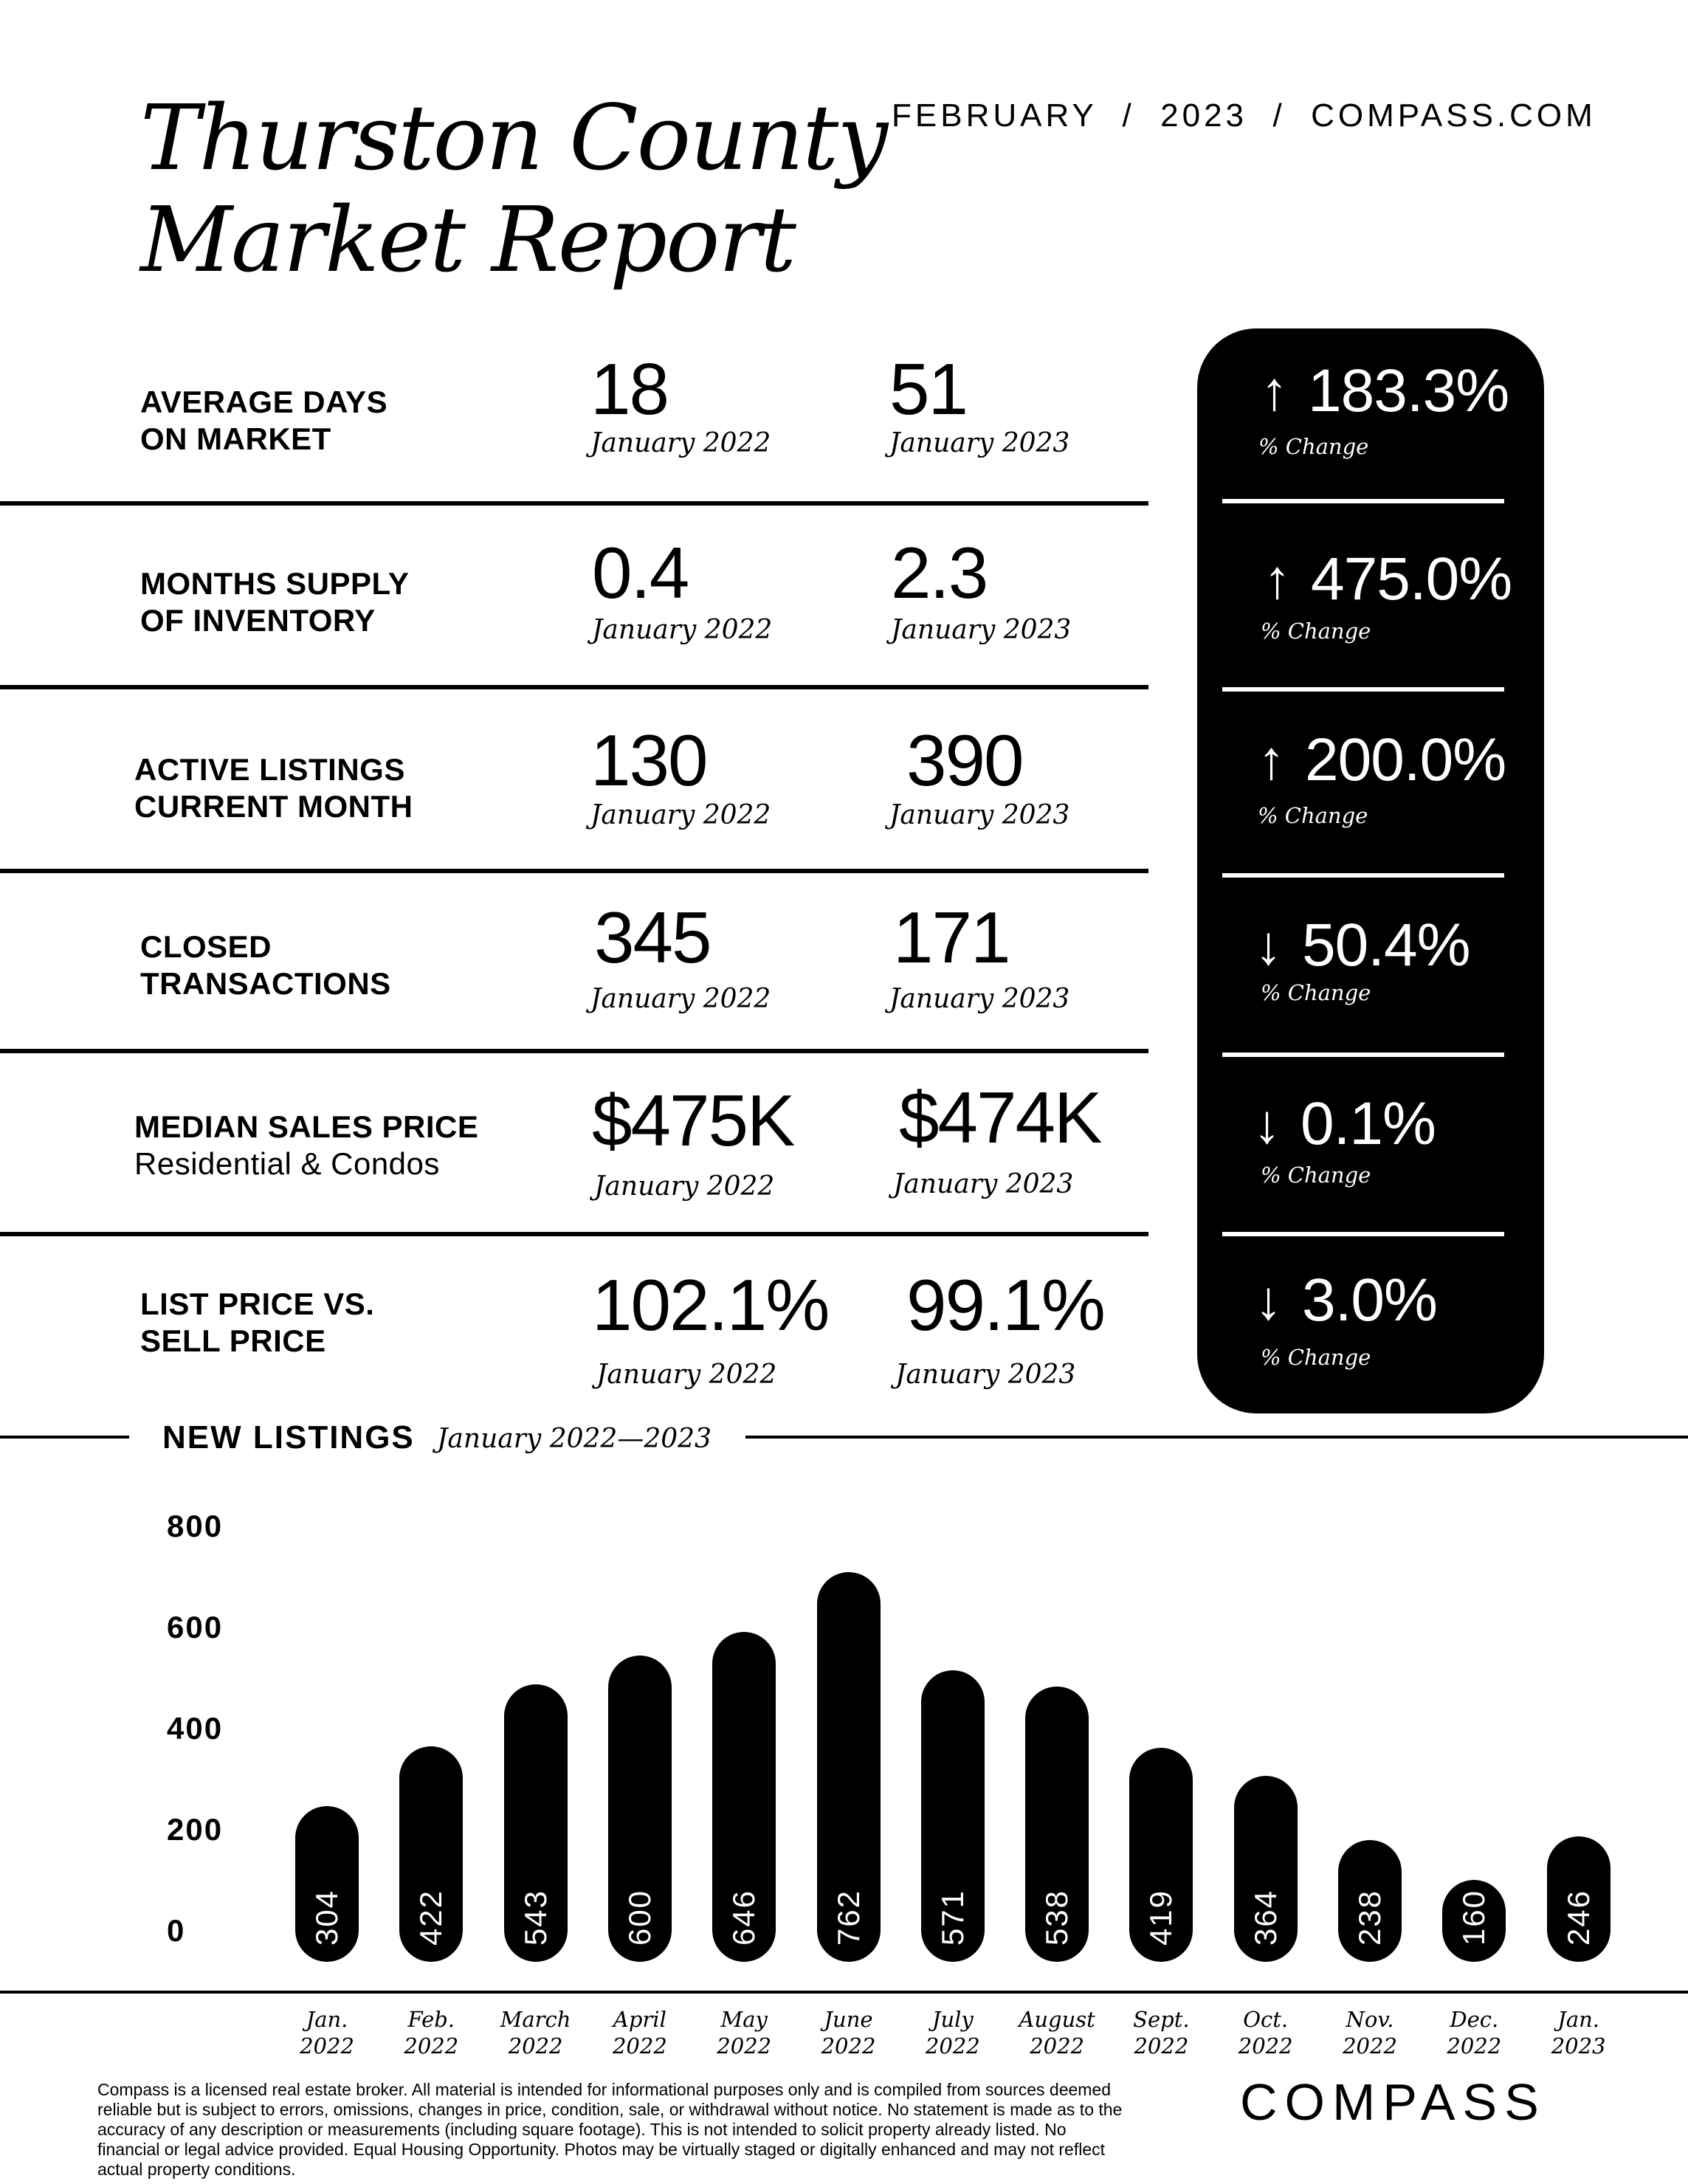  I want to click on report-title: Thurston County Market Report, so click(514, 189).